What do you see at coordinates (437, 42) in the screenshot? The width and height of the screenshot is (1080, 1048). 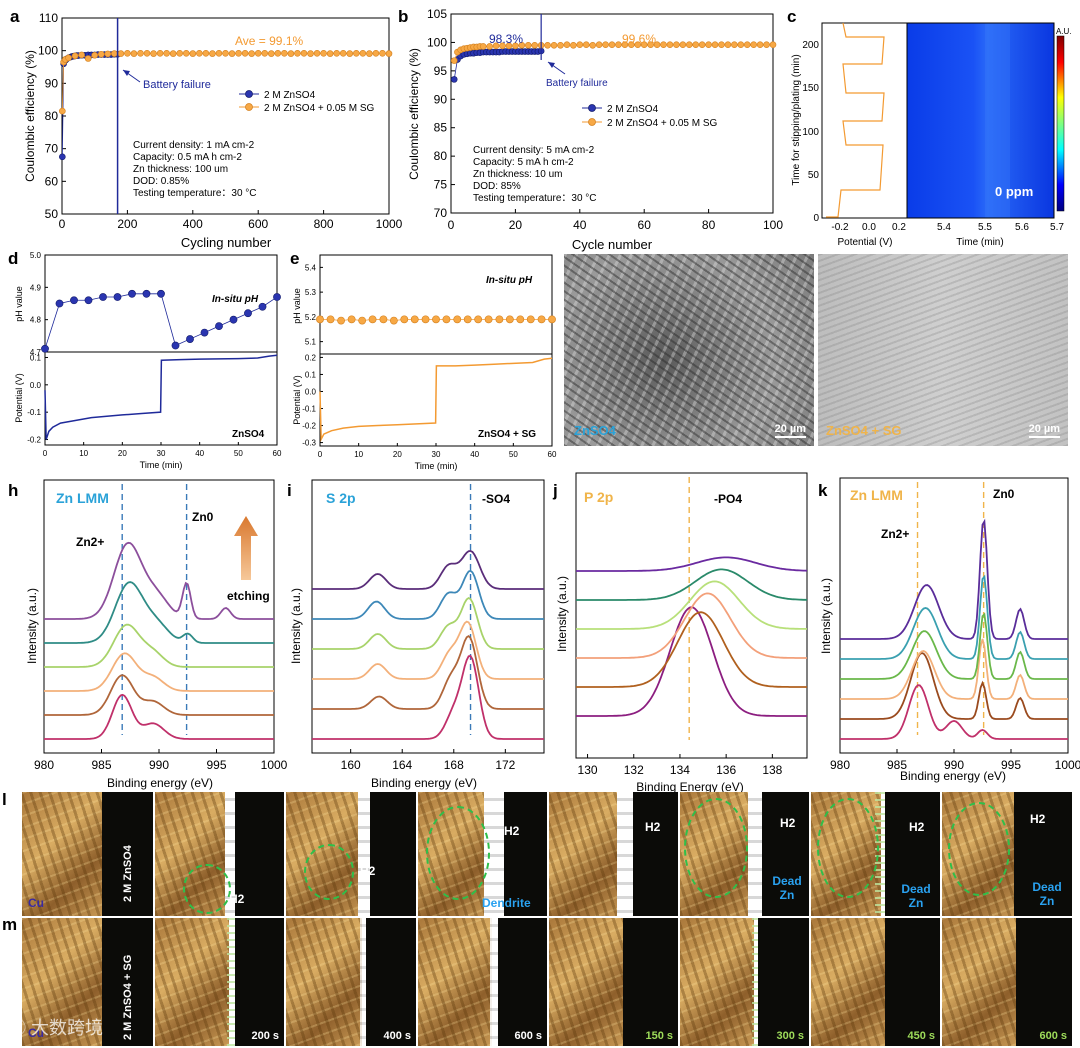 I see `ytick-label-b-6: 100` at bounding box center [437, 42].